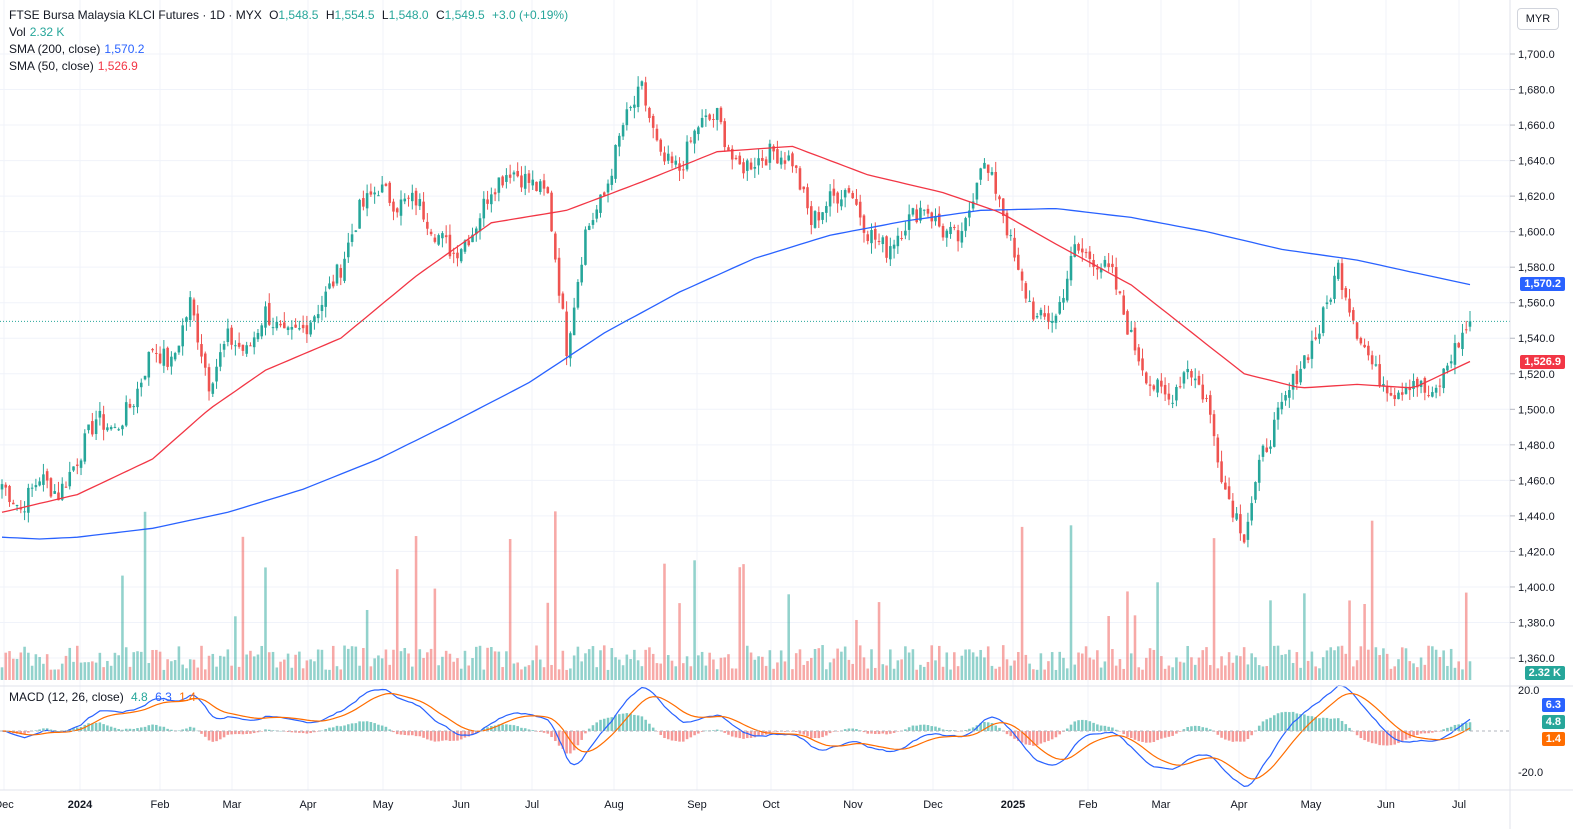 The image size is (1573, 829). What do you see at coordinates (37, 32) in the screenshot?
I see `volume-legend: Vol 2.32 K` at bounding box center [37, 32].